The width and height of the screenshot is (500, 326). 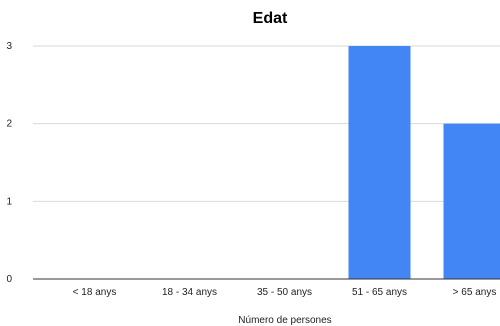 What do you see at coordinates (379, 292) in the screenshot?
I see `x-tick-label: 51 - 65 anys` at bounding box center [379, 292].